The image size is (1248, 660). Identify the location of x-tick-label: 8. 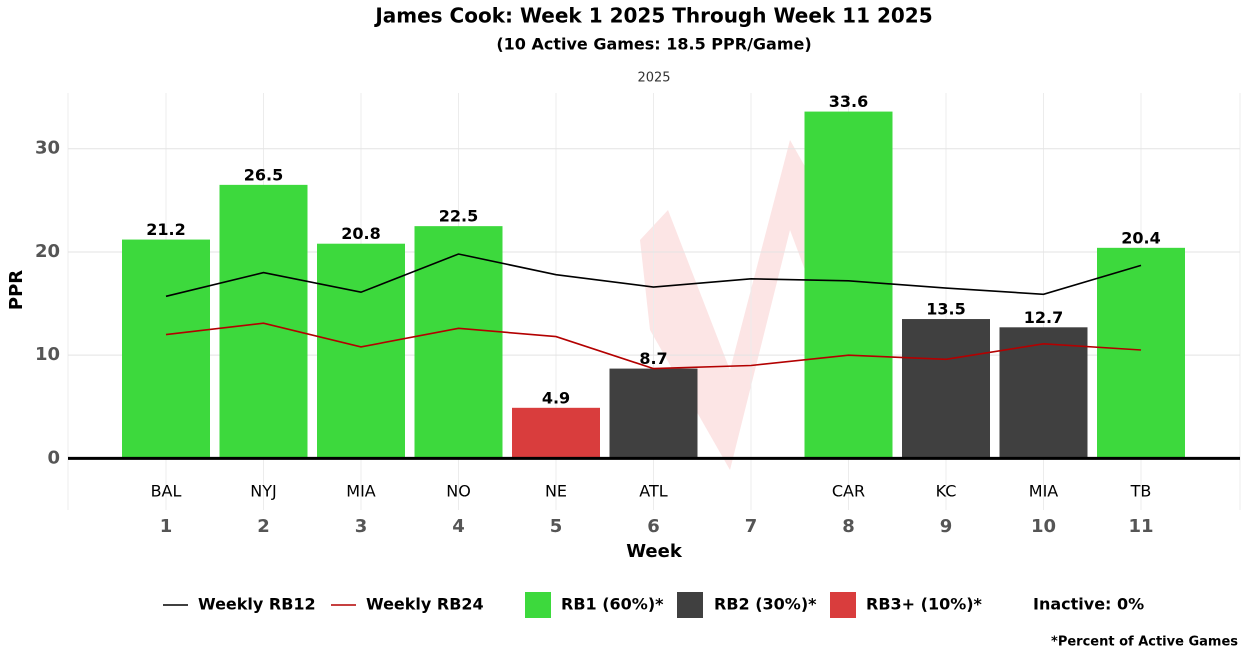
(848, 526).